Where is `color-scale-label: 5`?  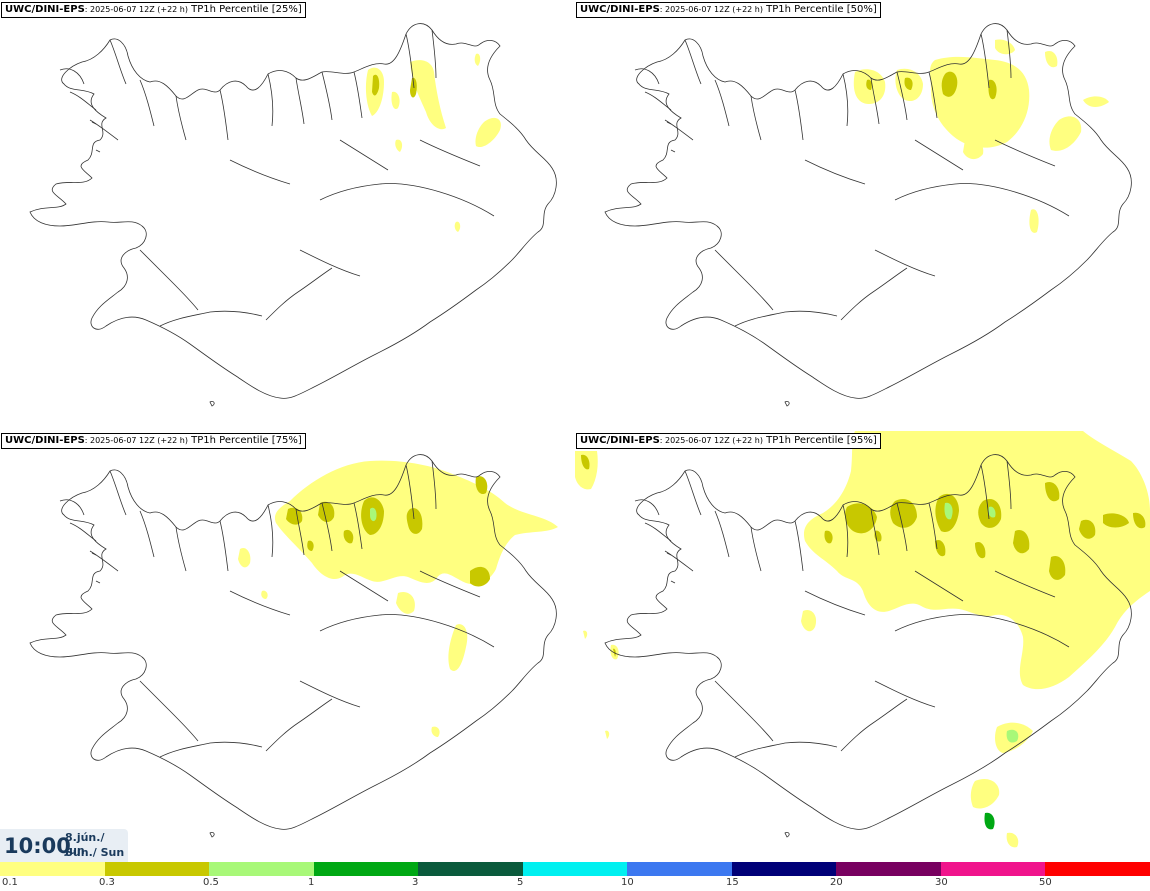
color-scale-label: 5 is located at coordinates (520, 882).